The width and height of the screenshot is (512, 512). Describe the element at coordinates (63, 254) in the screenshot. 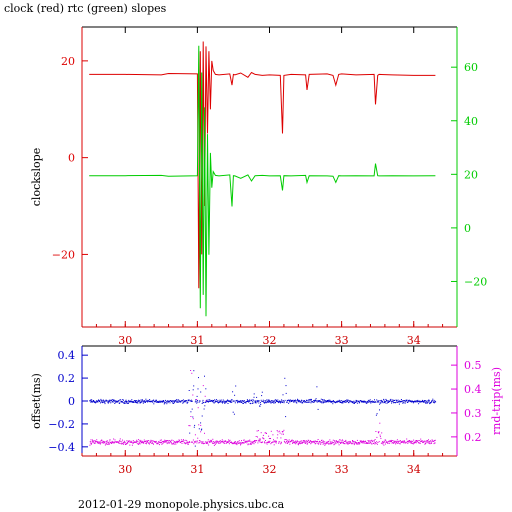

I see `y-tick-label: −20` at that location.